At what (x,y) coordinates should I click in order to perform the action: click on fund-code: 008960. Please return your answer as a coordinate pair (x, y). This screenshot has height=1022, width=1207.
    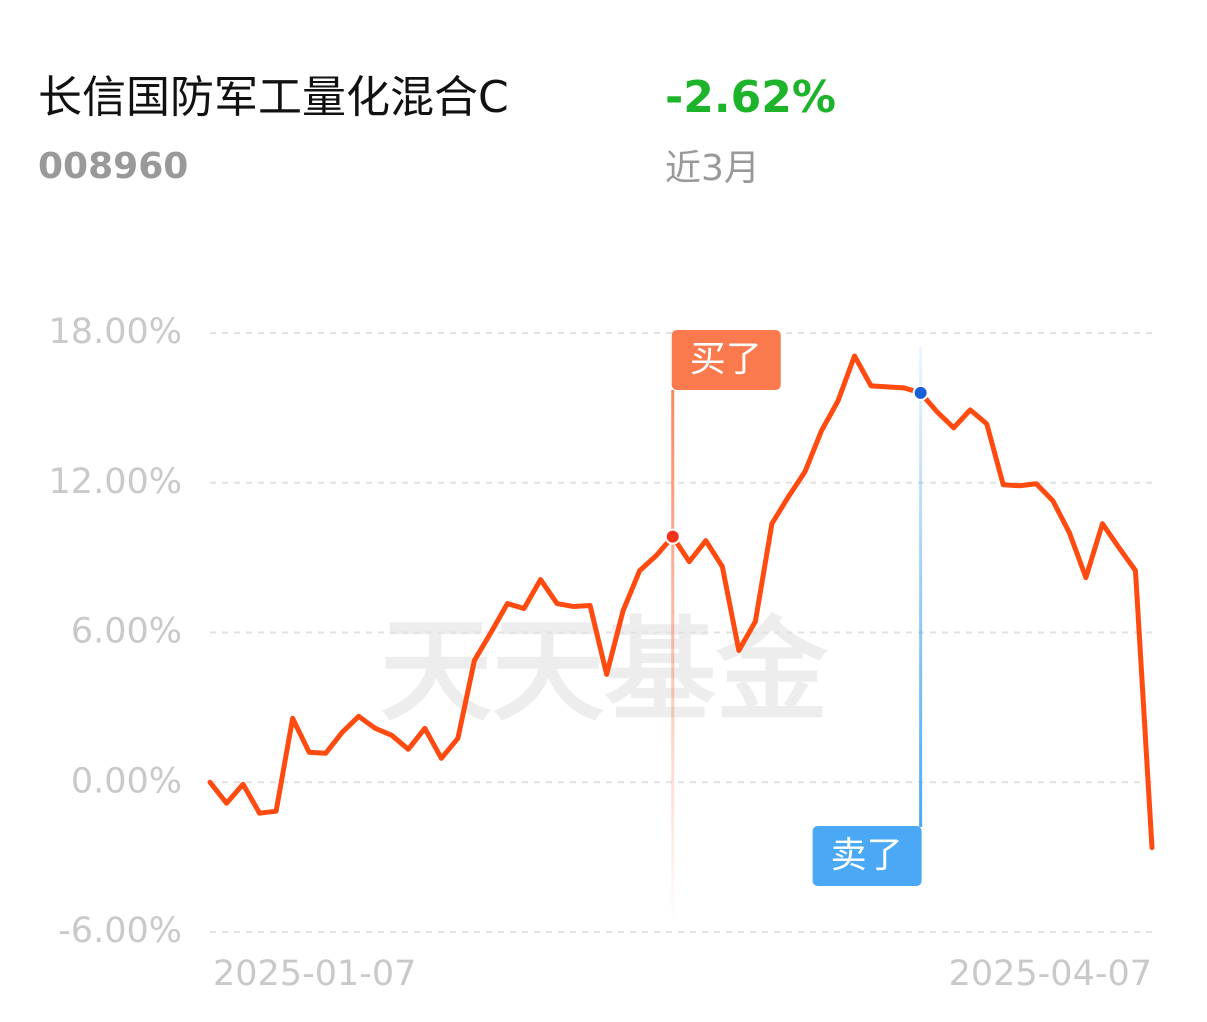
    Looking at the image, I should click on (113, 166).